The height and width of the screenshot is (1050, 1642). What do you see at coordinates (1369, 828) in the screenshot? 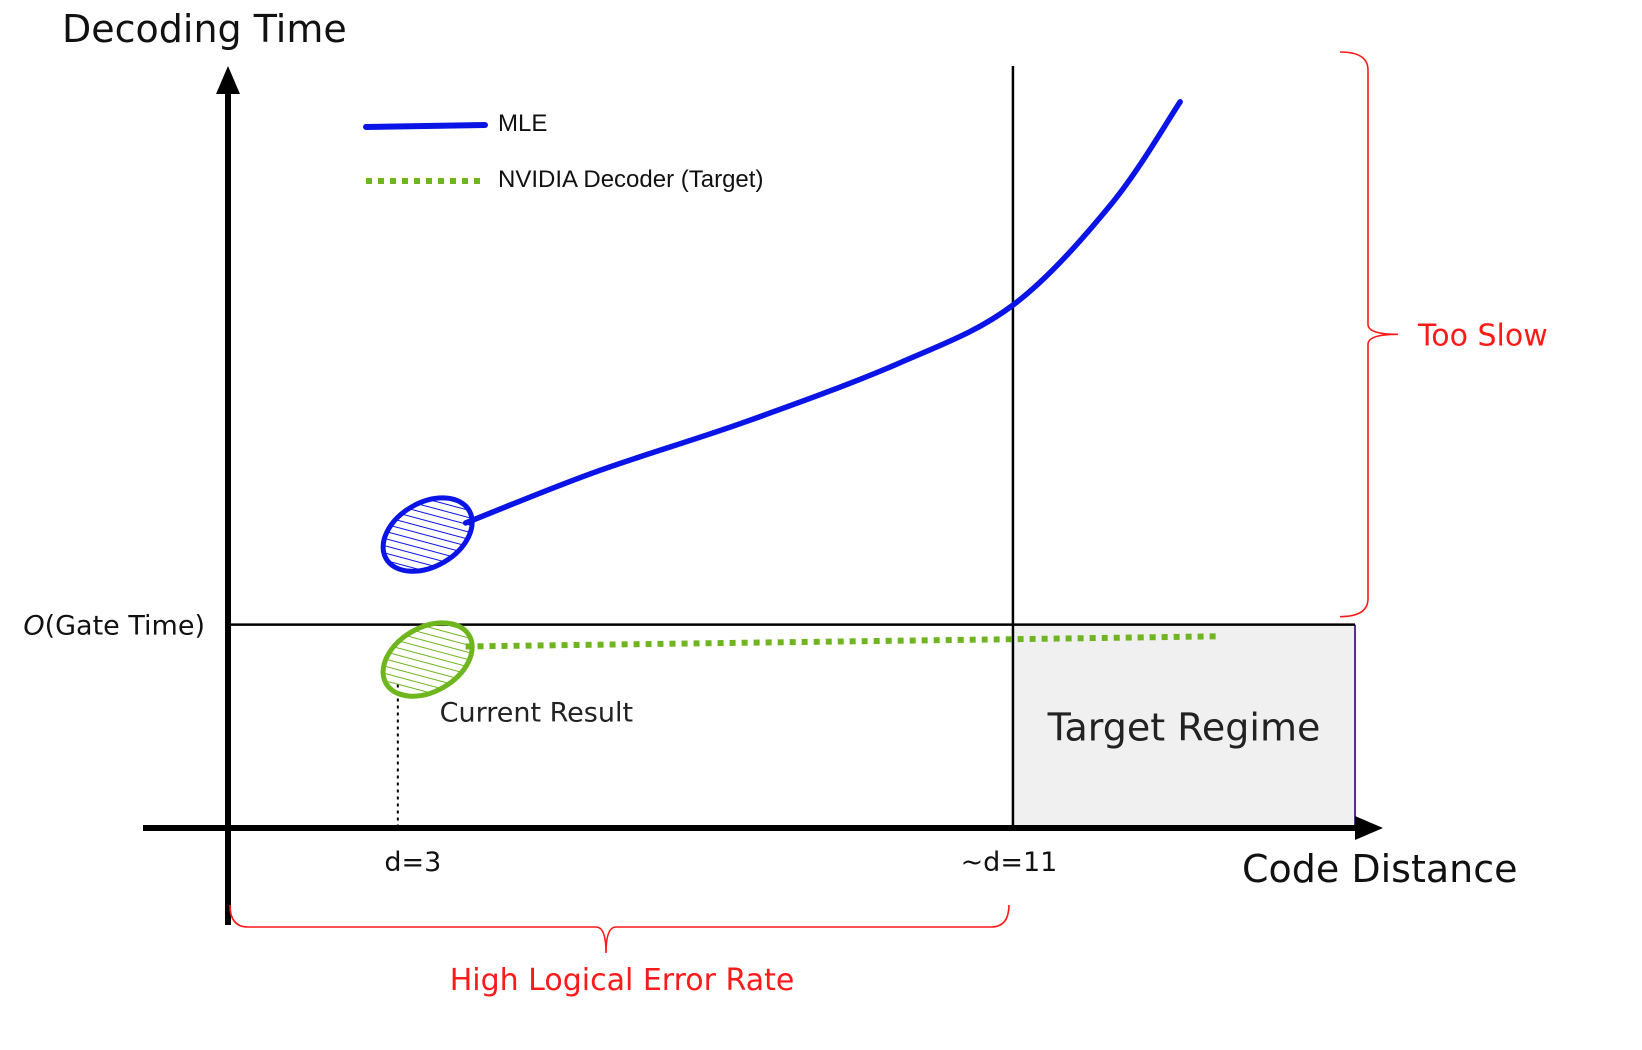
I see `x-axis-arrowhead` at bounding box center [1369, 828].